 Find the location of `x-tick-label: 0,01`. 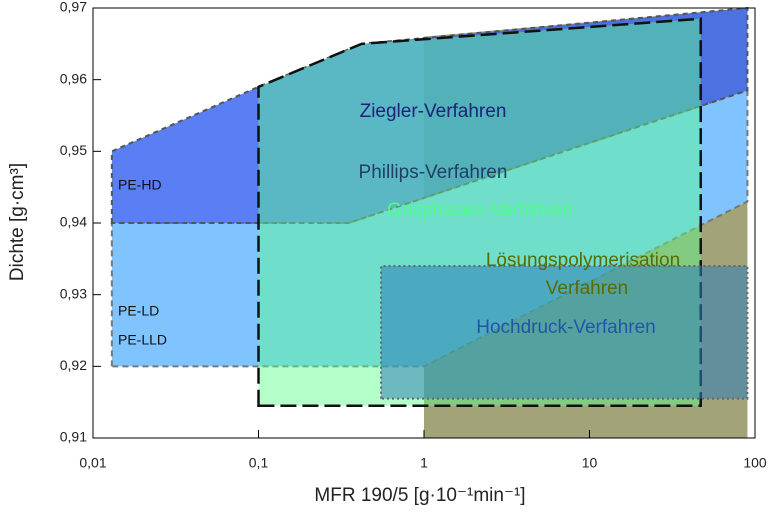

x-tick-label: 0,01 is located at coordinates (92, 463).